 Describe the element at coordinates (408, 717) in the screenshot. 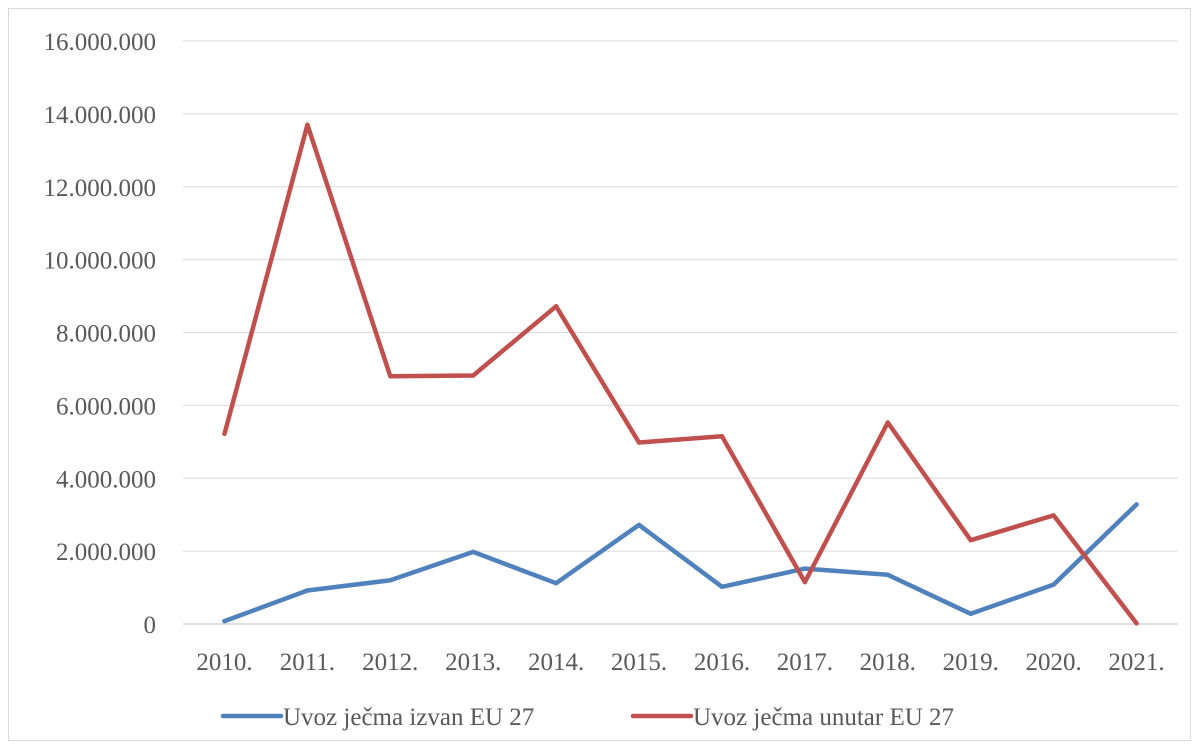

I see `legend-label-1: Uvoz ječma izvan EU 27` at that location.